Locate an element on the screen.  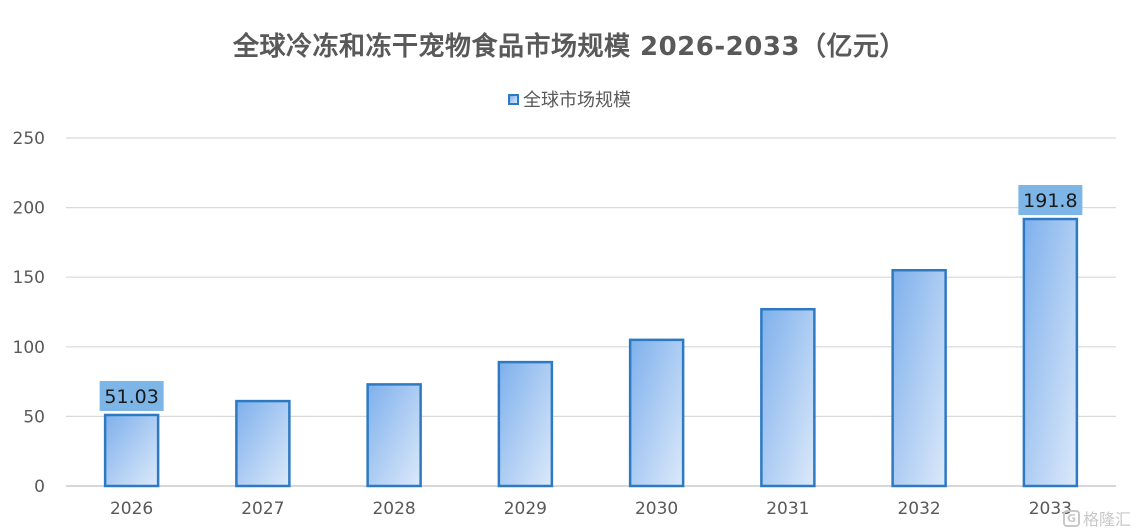
y-axis-ticks: 0 50 100 150 200 250 is located at coordinates (29, 313).